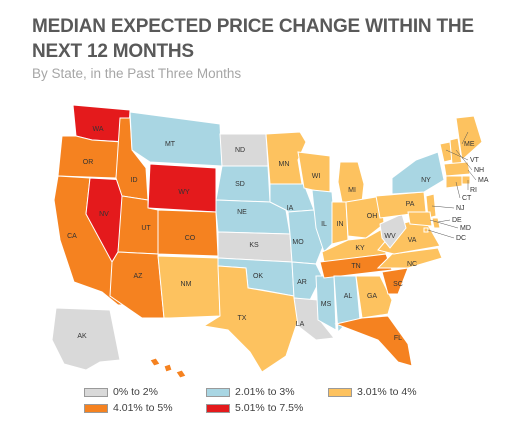 The height and width of the screenshot is (425, 507). What do you see at coordinates (473, 190) in the screenshot?
I see `state-label-ri: RI` at bounding box center [473, 190].